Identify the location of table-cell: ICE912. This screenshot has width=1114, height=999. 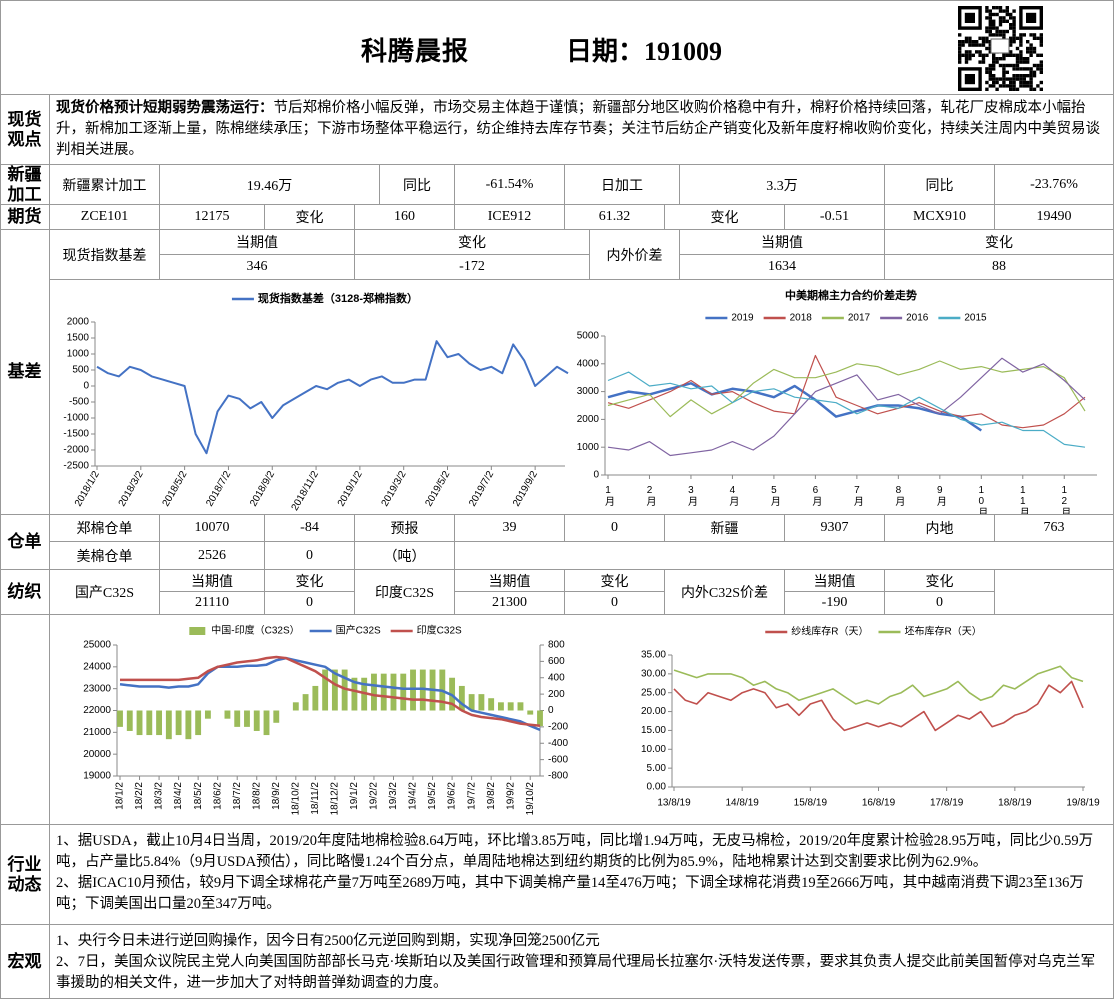
(510, 217).